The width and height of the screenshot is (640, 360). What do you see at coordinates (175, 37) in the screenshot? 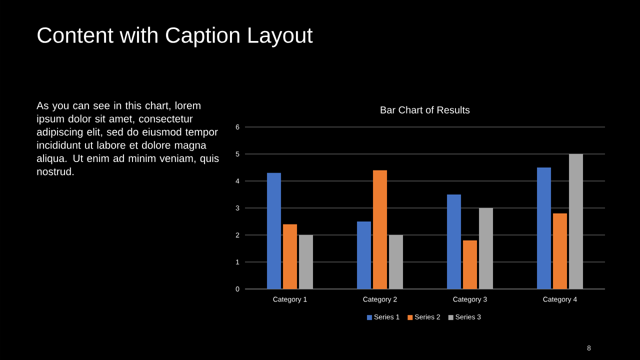
I see `text: Content with Caption Layout` at bounding box center [175, 37].